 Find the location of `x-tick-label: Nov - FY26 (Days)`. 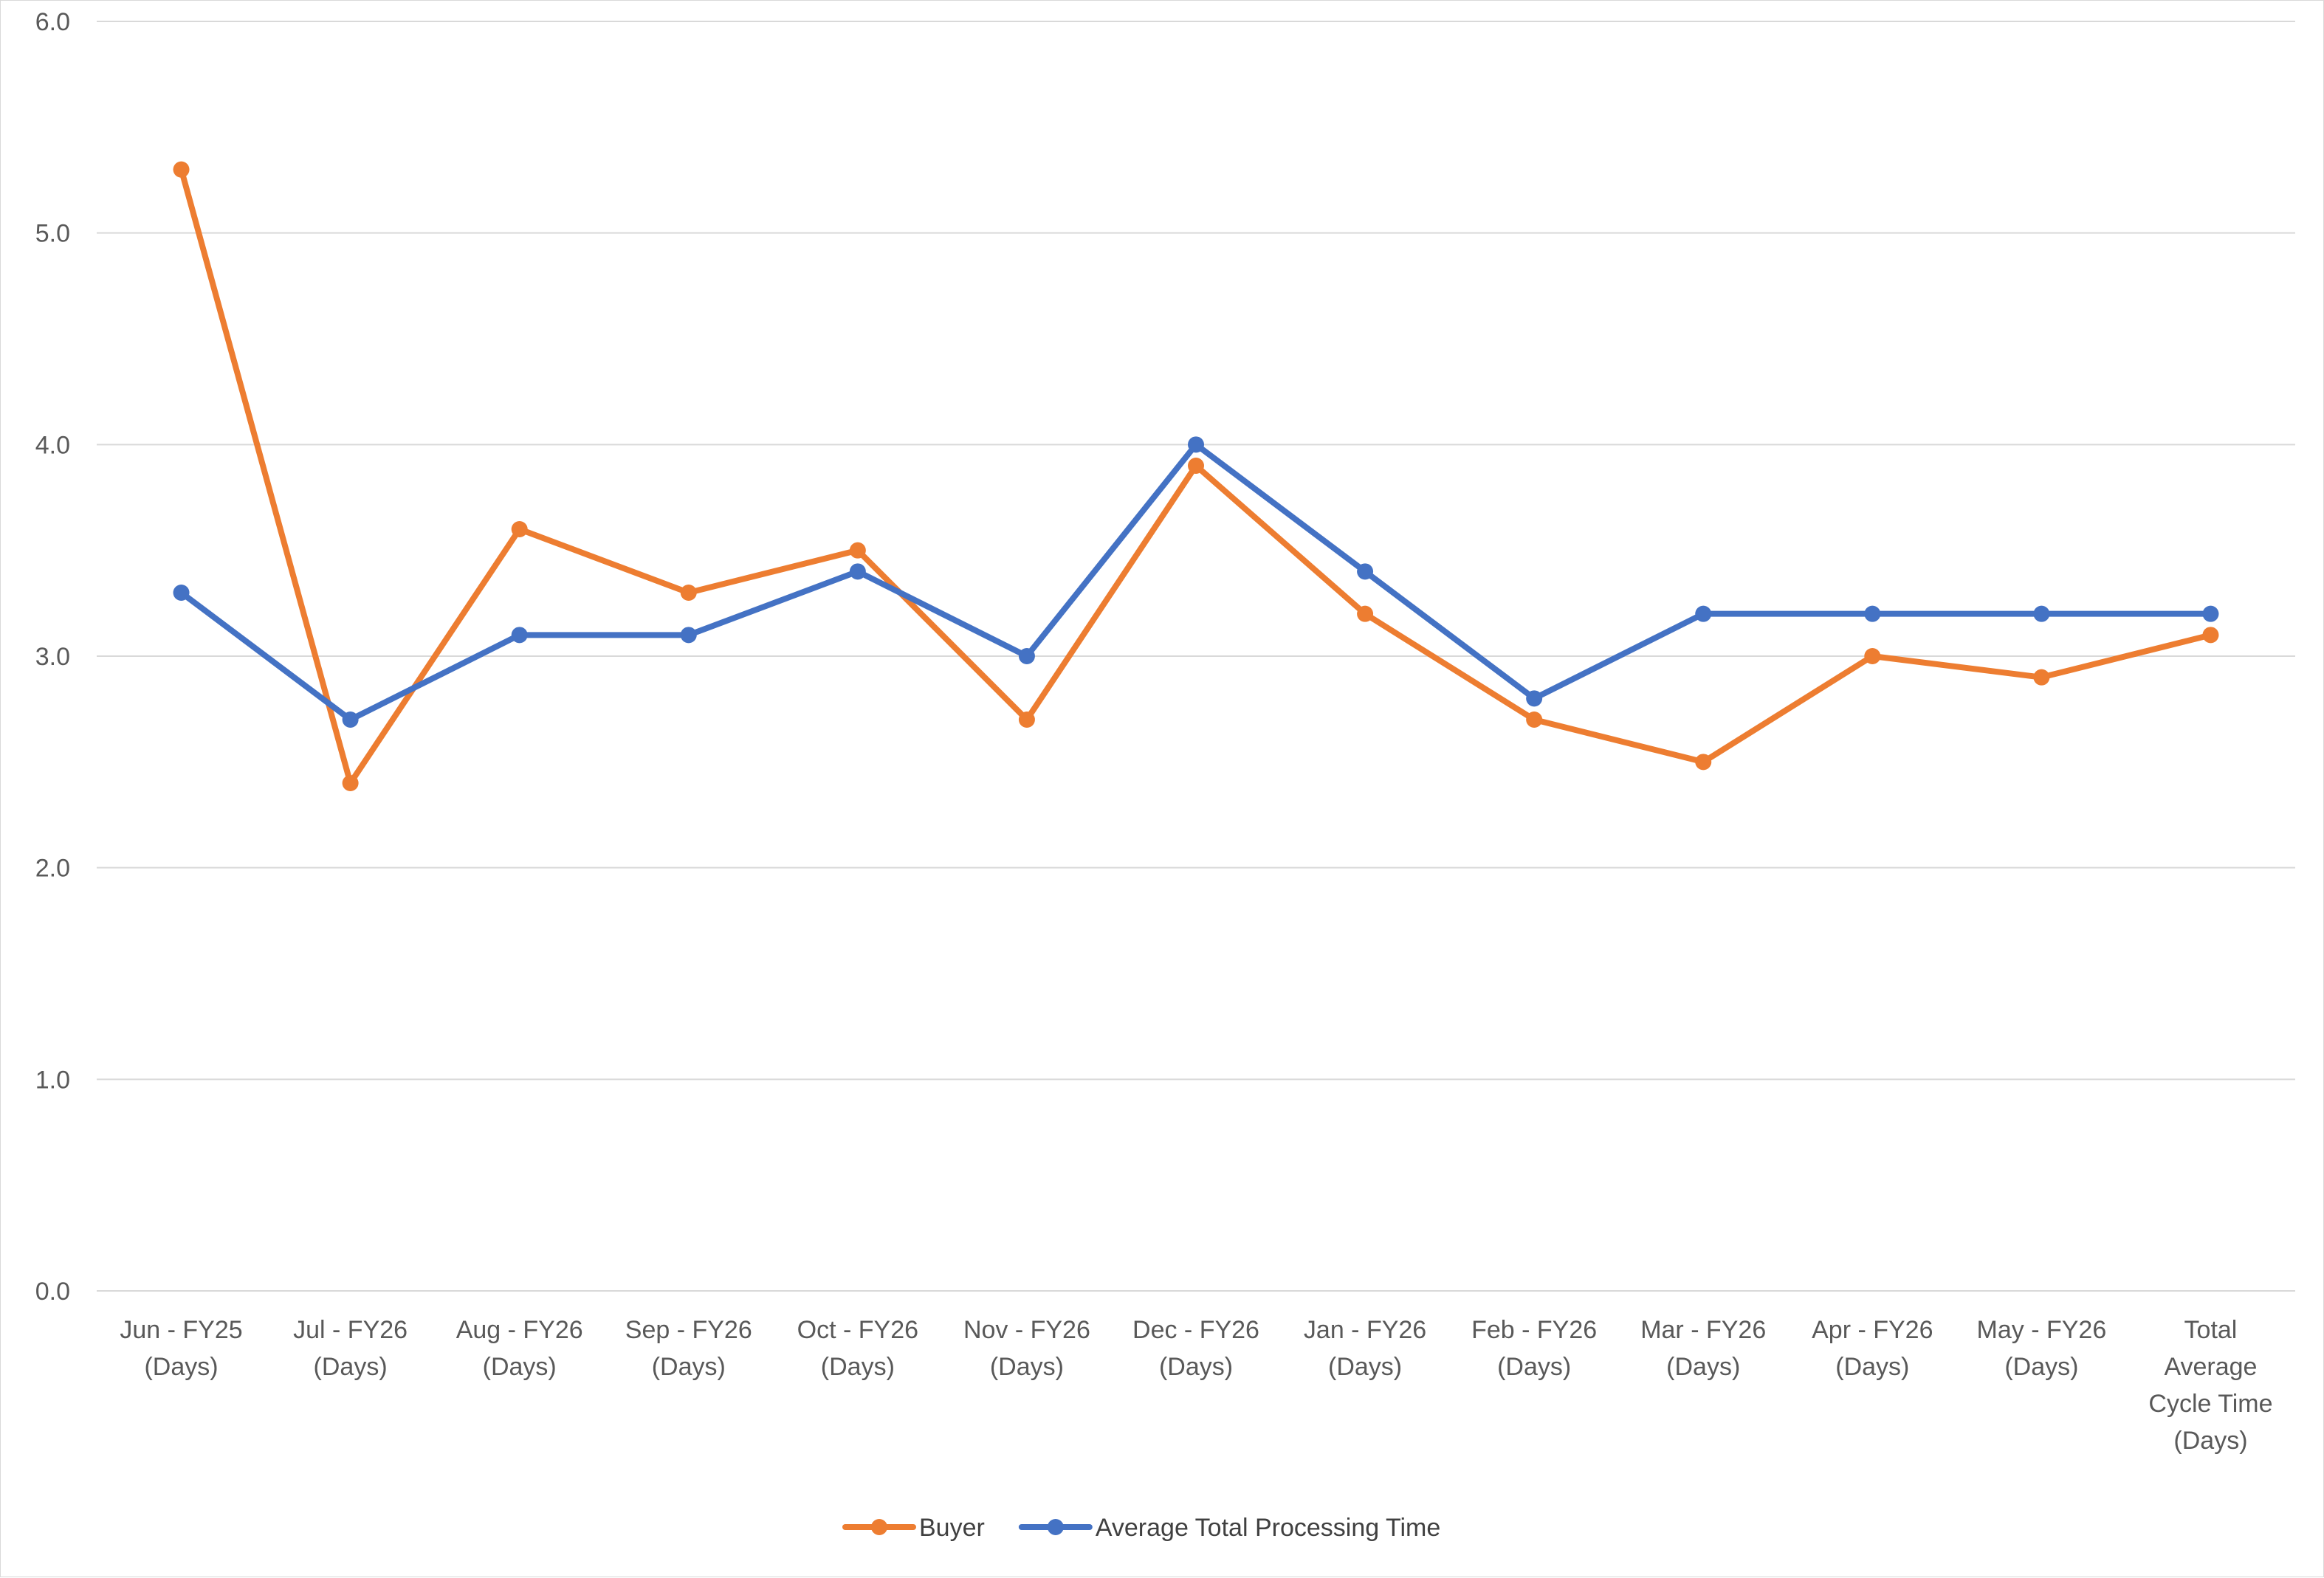

x-tick-label: Nov - FY26 (Days) is located at coordinates (1026, 1349).